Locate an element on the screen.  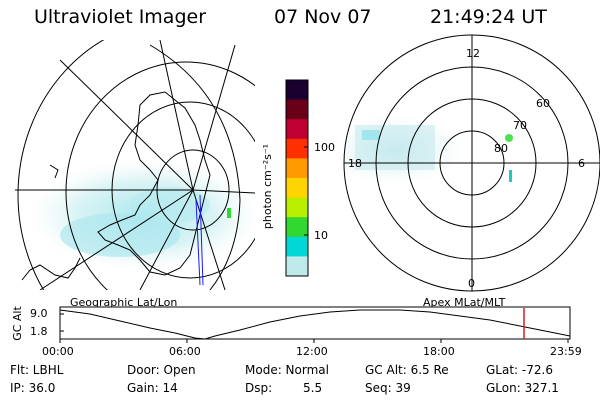
instrument-title: Ultraviolet Imager is located at coordinates (120, 17).